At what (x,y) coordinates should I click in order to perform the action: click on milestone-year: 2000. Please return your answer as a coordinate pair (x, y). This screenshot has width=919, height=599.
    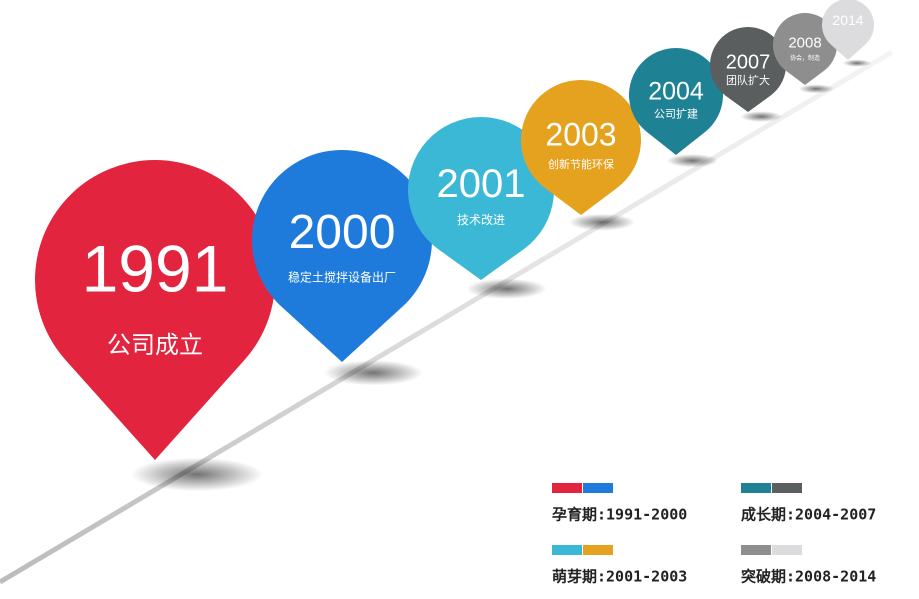
    Looking at the image, I should click on (342, 232).